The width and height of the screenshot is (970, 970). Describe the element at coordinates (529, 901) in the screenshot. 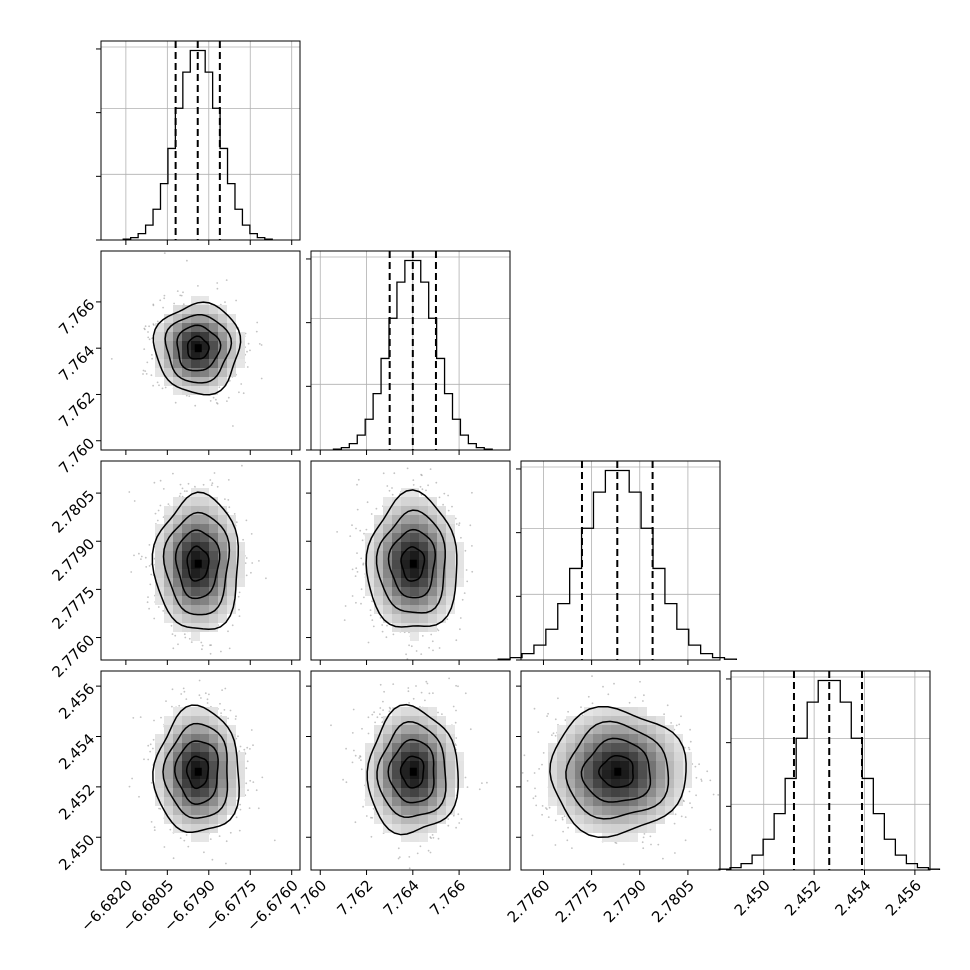

I see `x-tick-label: 2.7760` at that location.